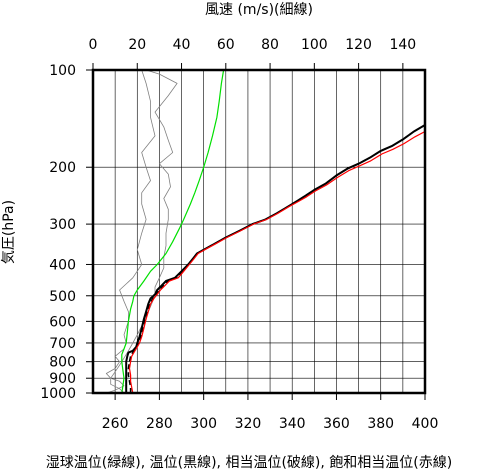 This screenshot has width=498, height=472. Describe the element at coordinates (425, 424) in the screenshot. I see `bottom-tick-label: 400` at that location.